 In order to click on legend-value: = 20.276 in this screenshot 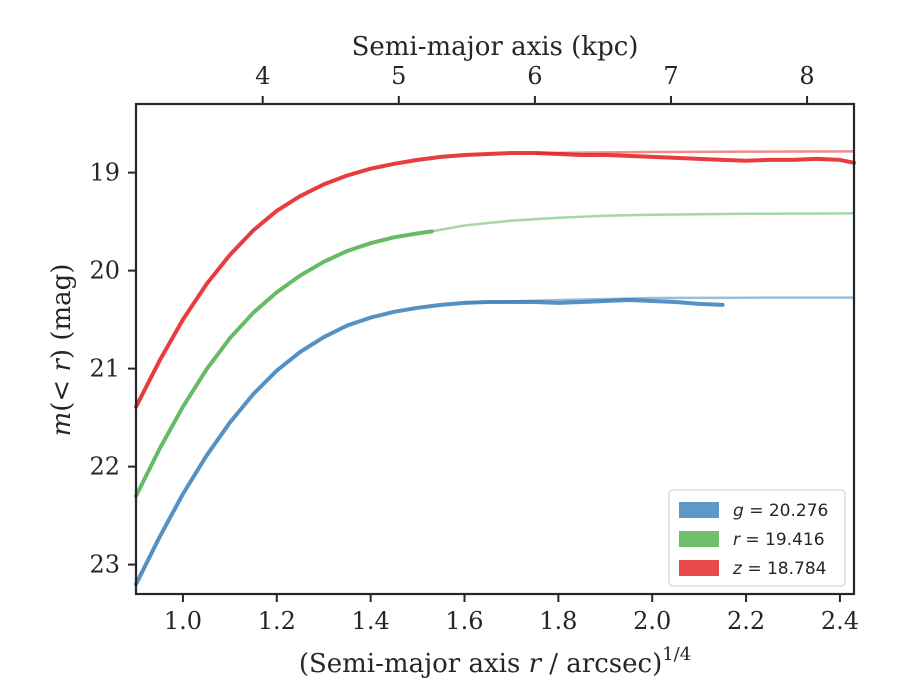, I will do `click(786, 511)`.